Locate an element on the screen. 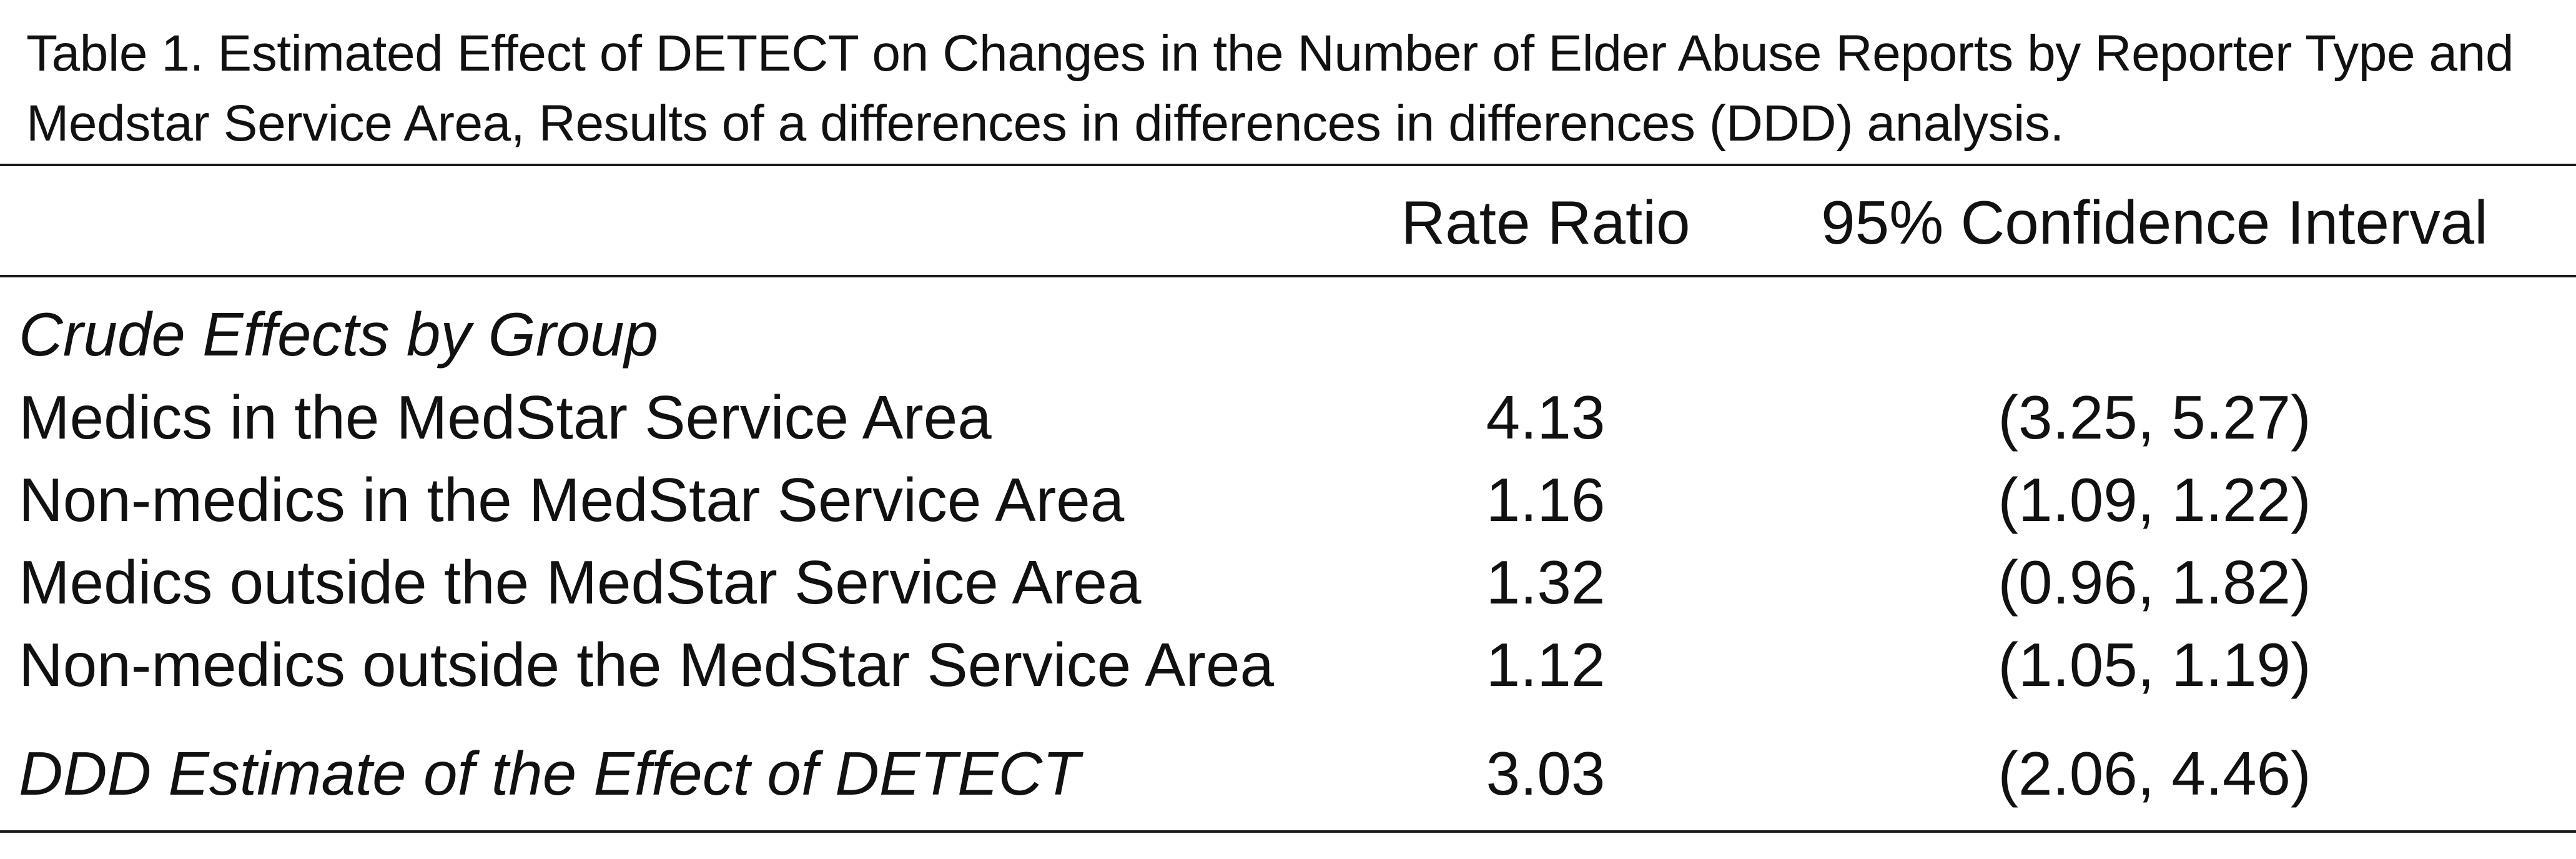 The height and width of the screenshot is (859, 2576). row-rate-ratio: 1.12 is located at coordinates (1546, 664).